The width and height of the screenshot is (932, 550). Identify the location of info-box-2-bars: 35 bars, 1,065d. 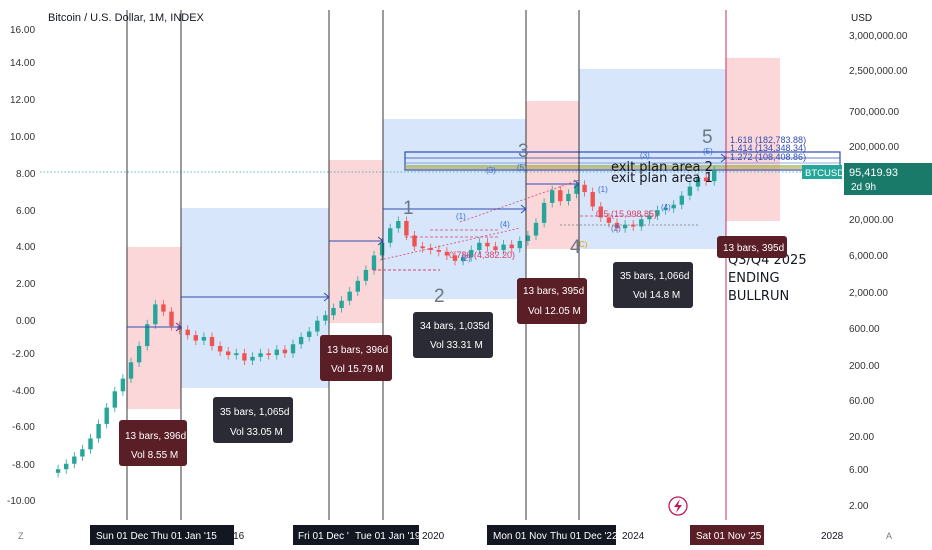
(255, 412).